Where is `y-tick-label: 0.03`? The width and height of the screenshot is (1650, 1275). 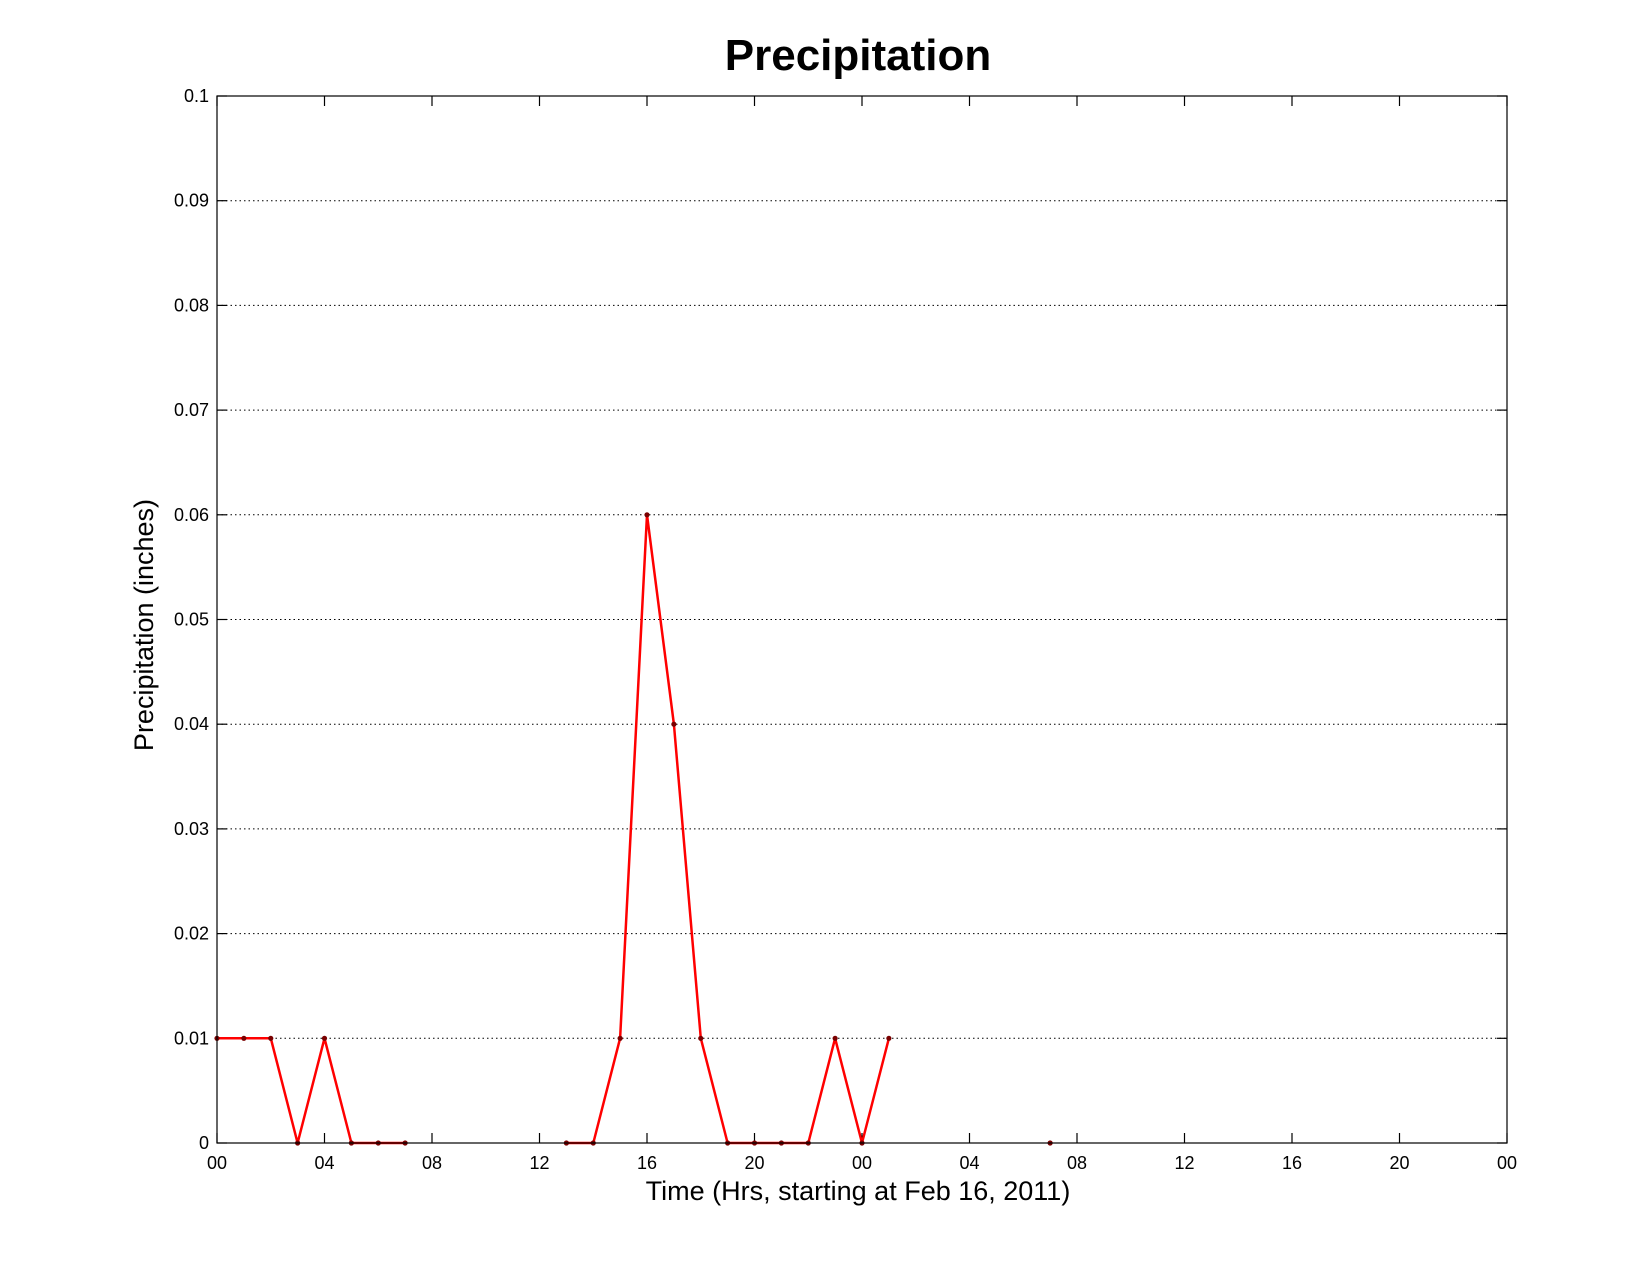
y-tick-label: 0.03 is located at coordinates (191, 829).